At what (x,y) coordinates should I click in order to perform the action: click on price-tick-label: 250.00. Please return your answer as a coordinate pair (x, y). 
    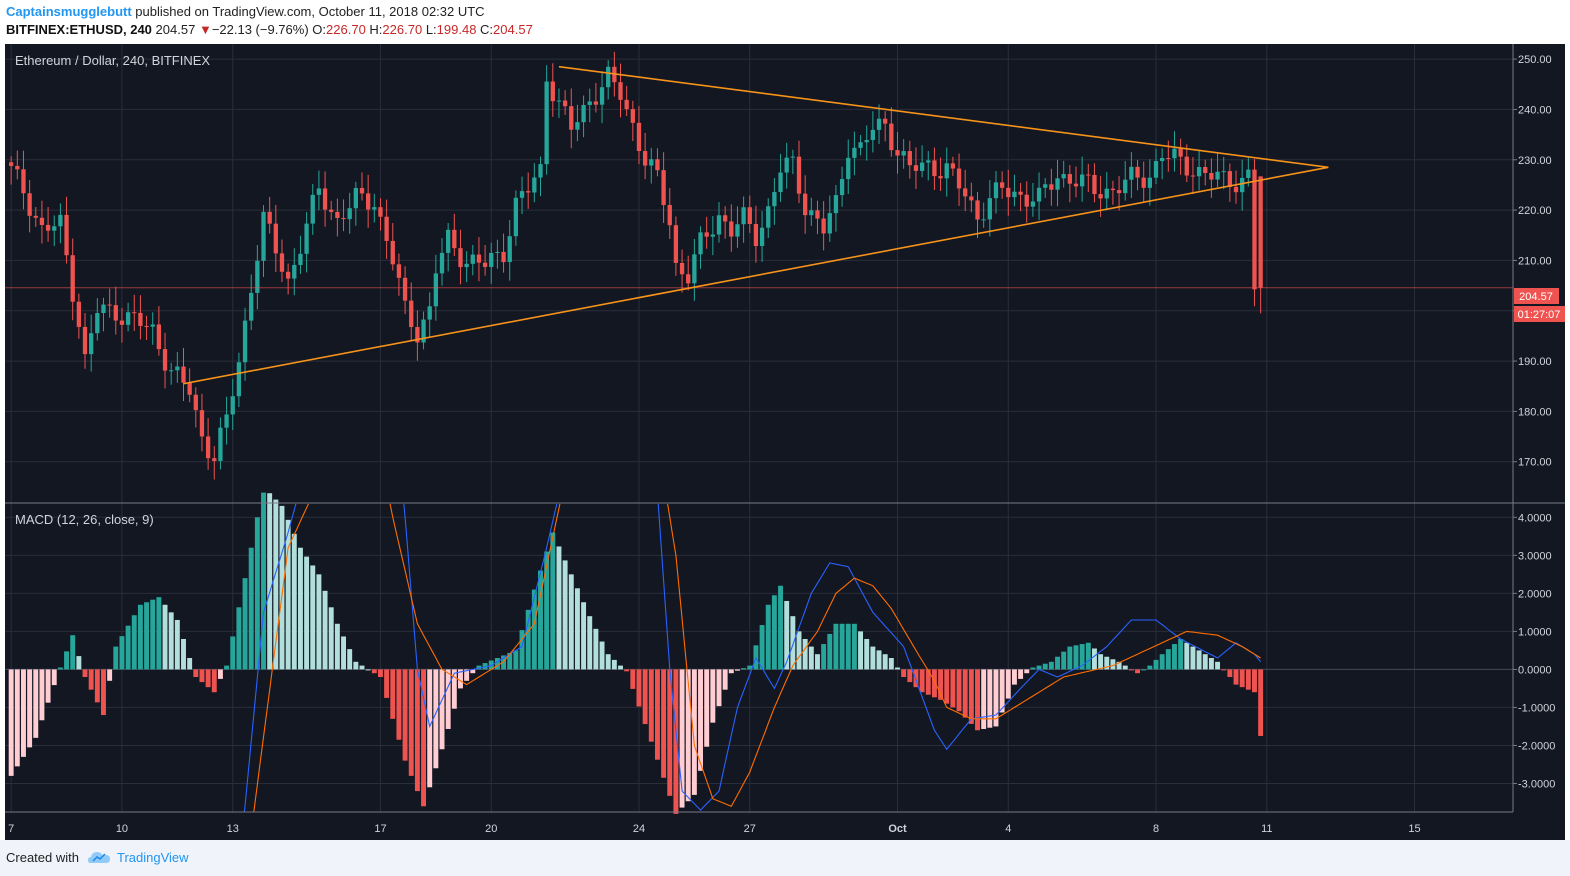
    Looking at the image, I should click on (1535, 60).